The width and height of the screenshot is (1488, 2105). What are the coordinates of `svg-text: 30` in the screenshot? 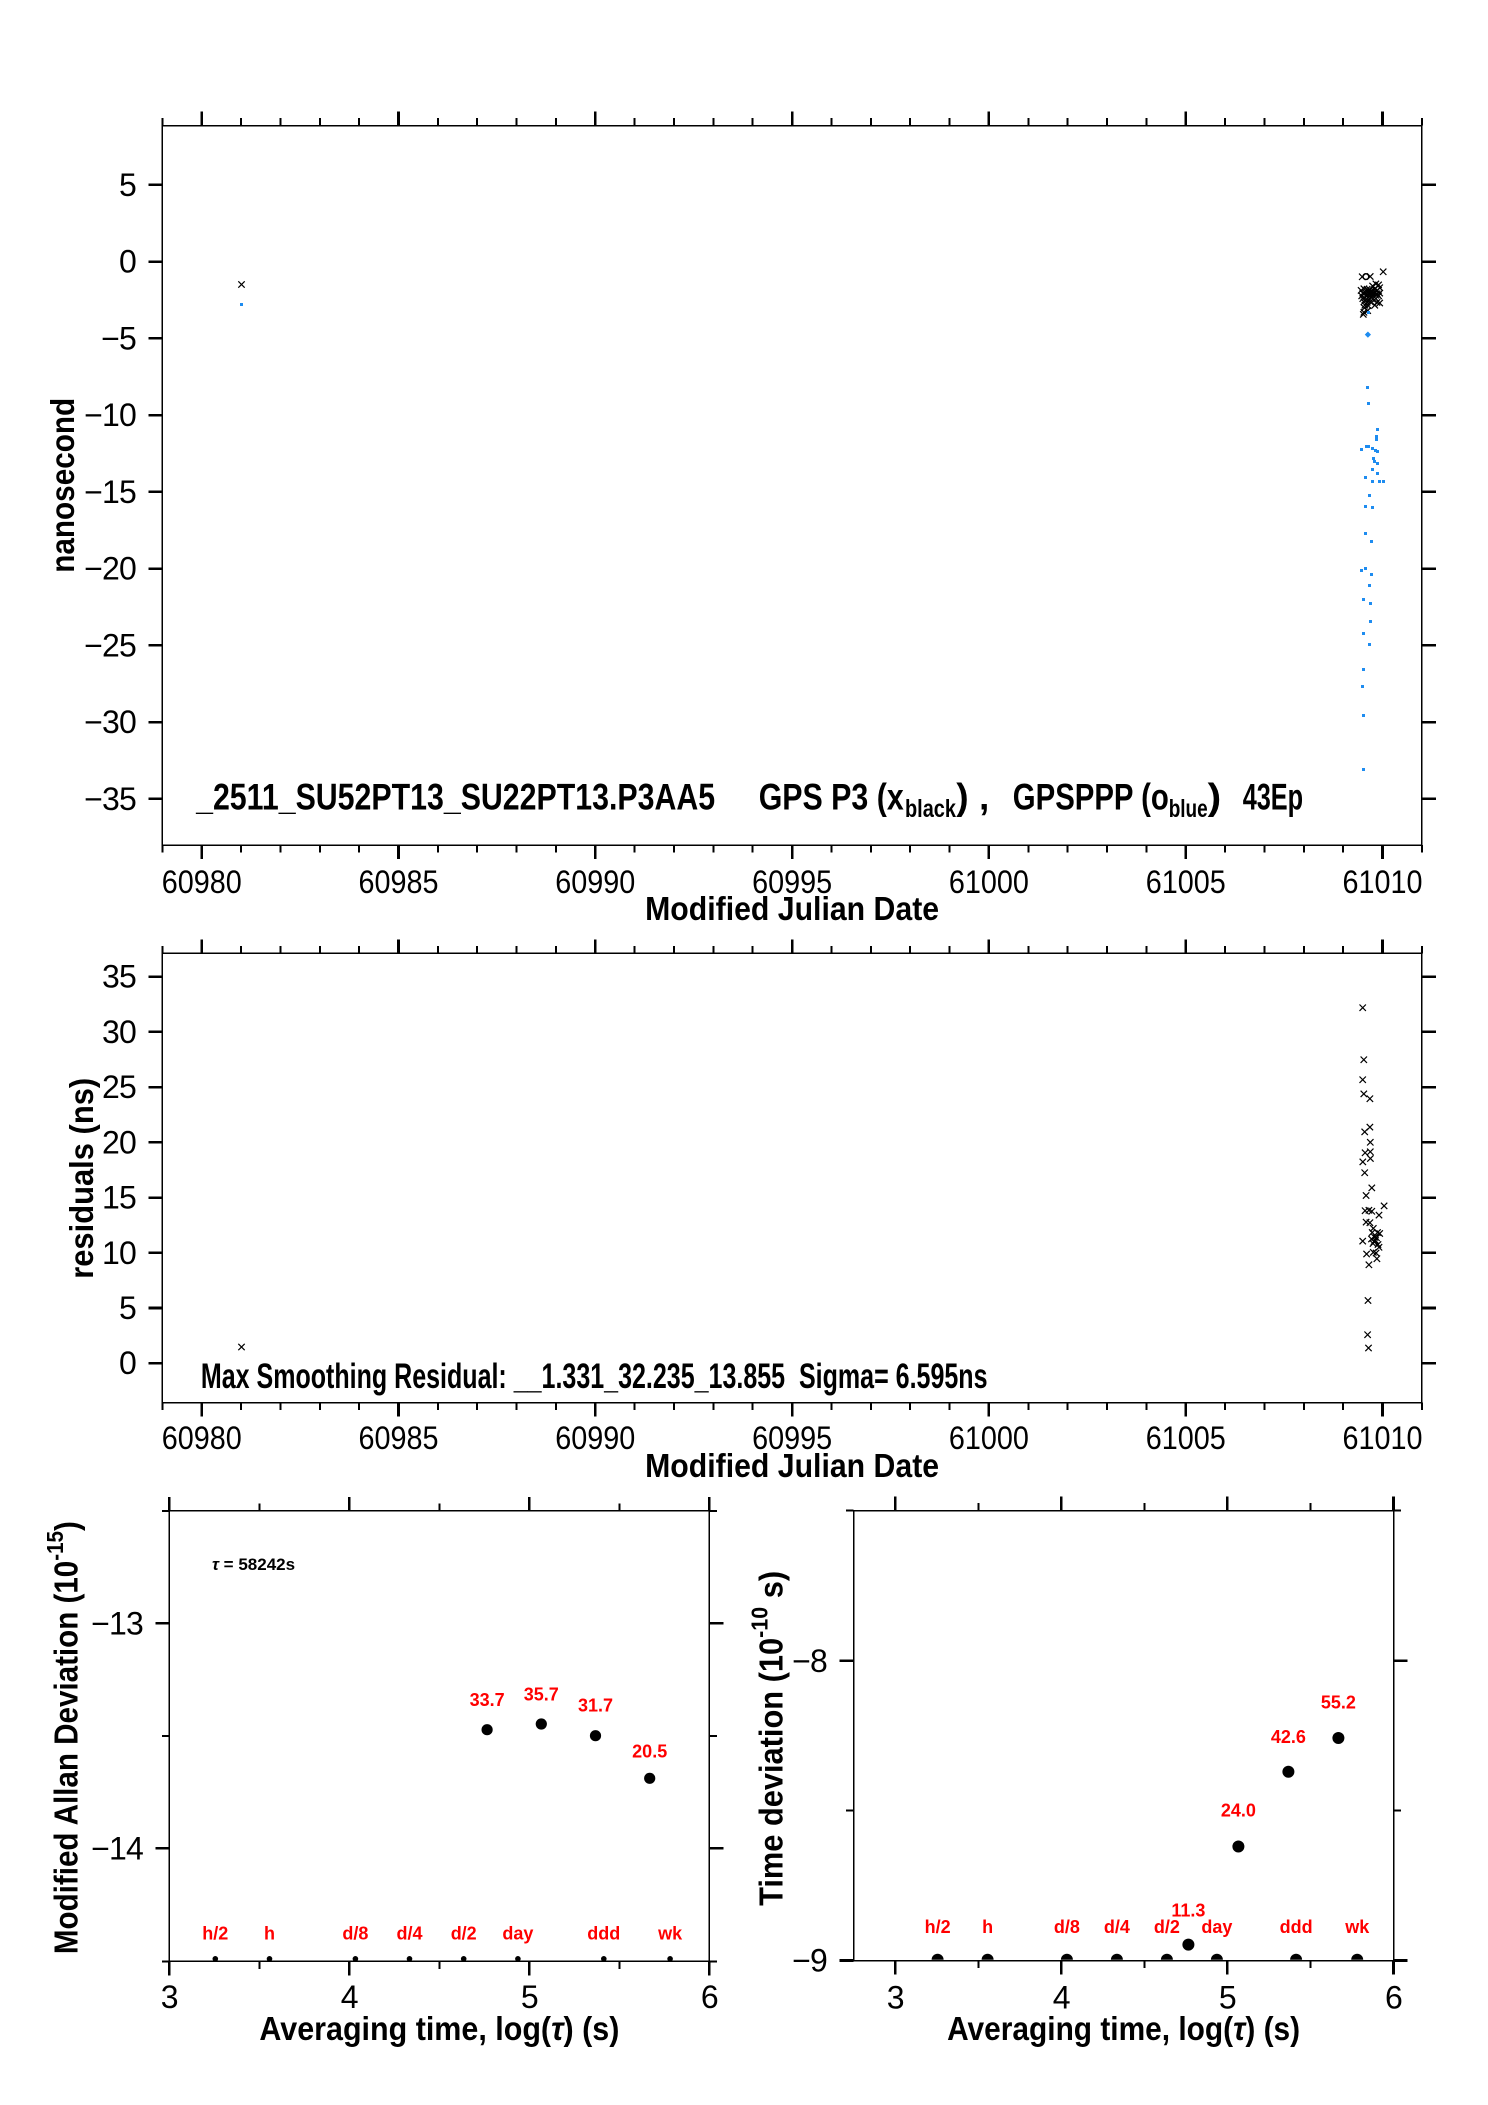 It's located at (119, 1032).